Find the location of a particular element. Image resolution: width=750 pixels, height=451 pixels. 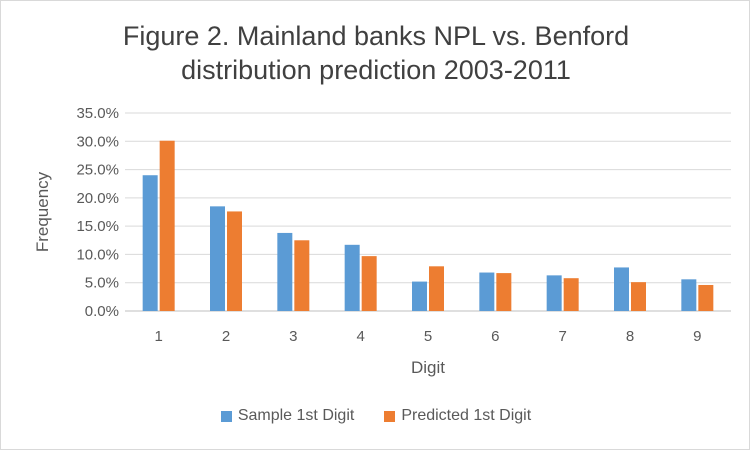

x-tick-label: 8 is located at coordinates (630, 336).